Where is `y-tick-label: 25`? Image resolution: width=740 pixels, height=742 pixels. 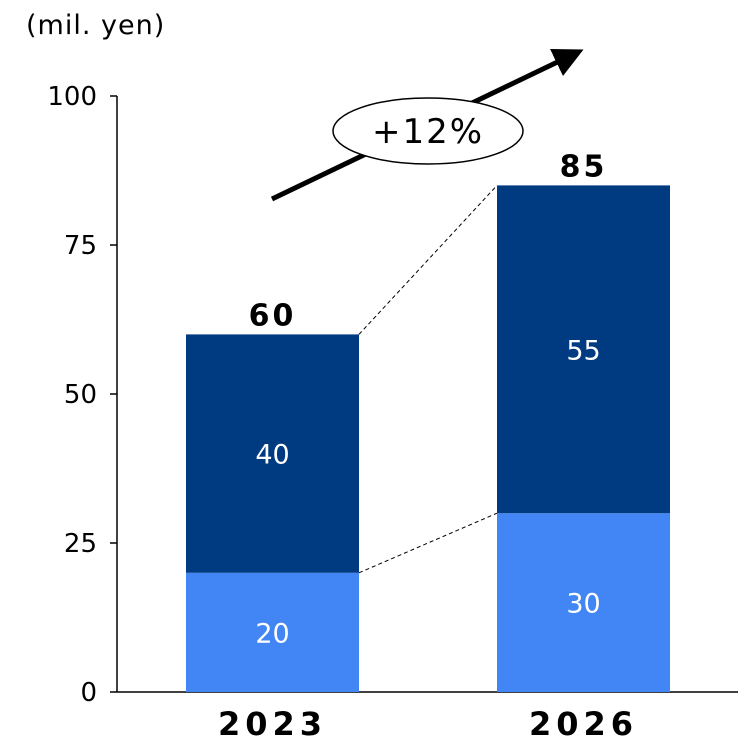
y-tick-label: 25 is located at coordinates (80, 544).